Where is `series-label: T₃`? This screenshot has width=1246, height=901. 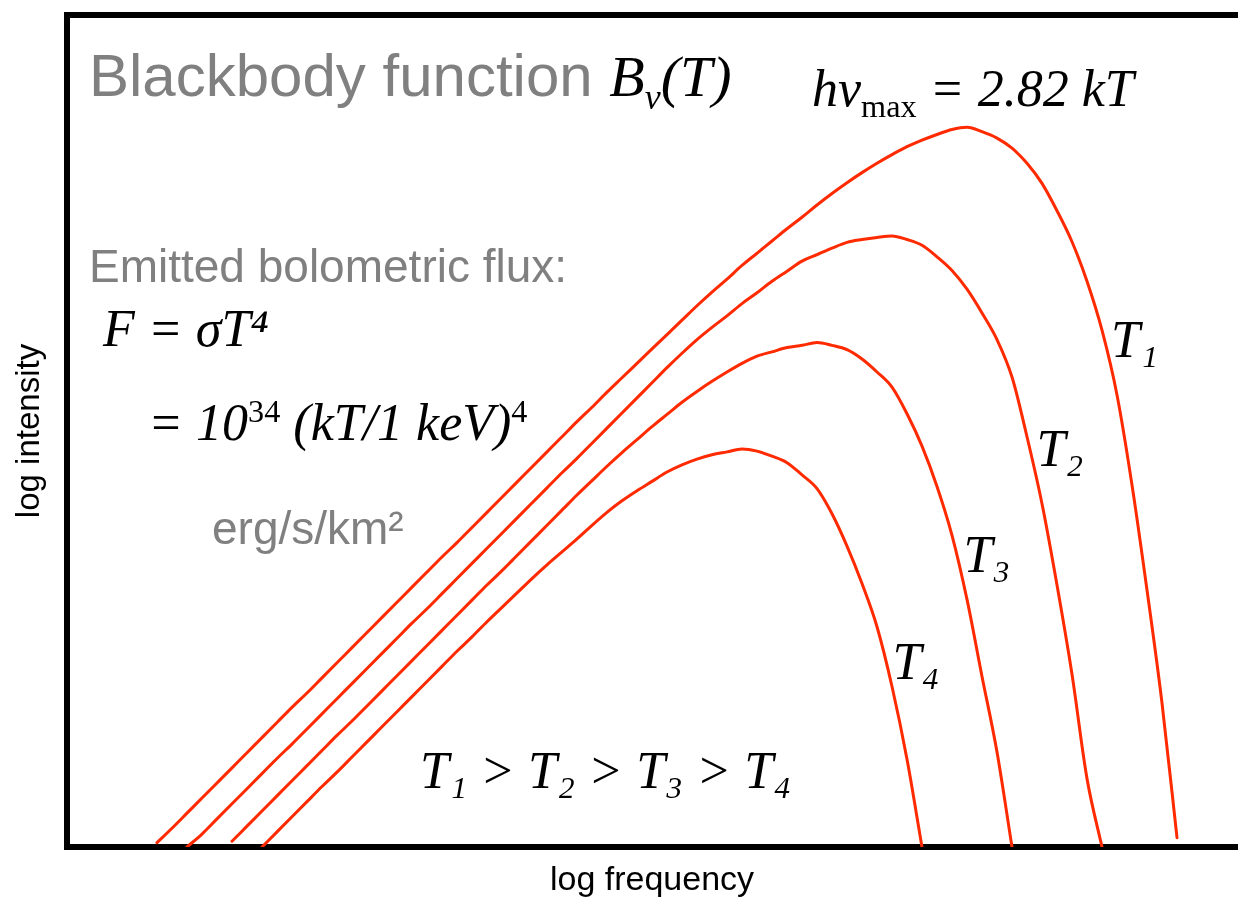 series-label: T₃ is located at coordinates (987, 555).